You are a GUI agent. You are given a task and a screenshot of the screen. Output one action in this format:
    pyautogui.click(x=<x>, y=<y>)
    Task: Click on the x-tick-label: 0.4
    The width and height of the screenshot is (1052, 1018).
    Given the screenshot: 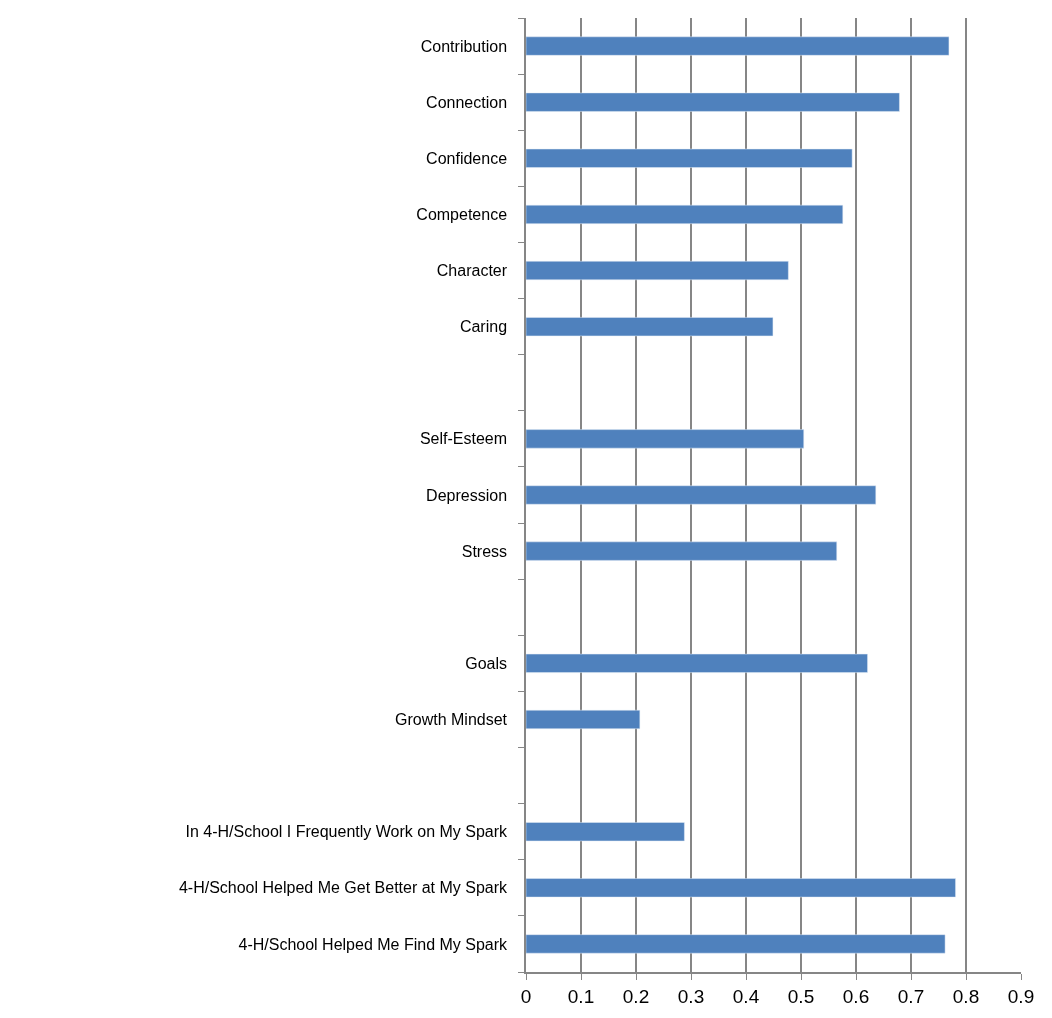 What is the action you would take?
    pyautogui.click(x=746, y=996)
    